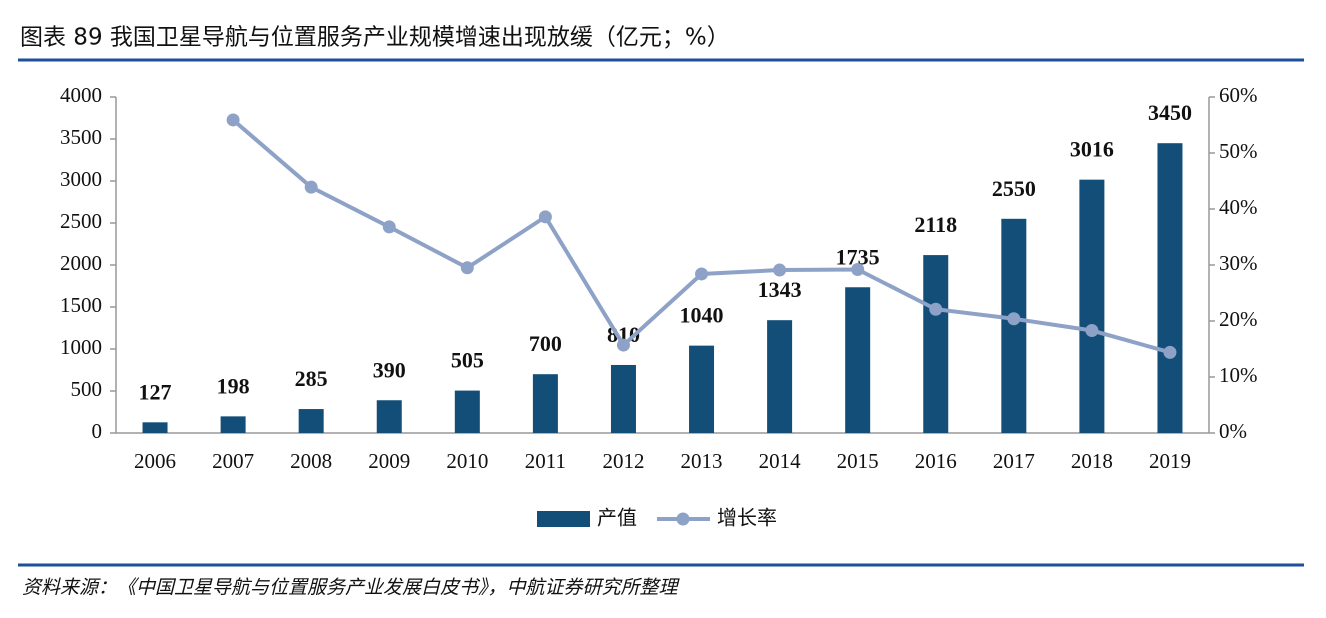  Describe the element at coordinates (780, 289) in the screenshot. I see `bar-value-label: 1343` at that location.